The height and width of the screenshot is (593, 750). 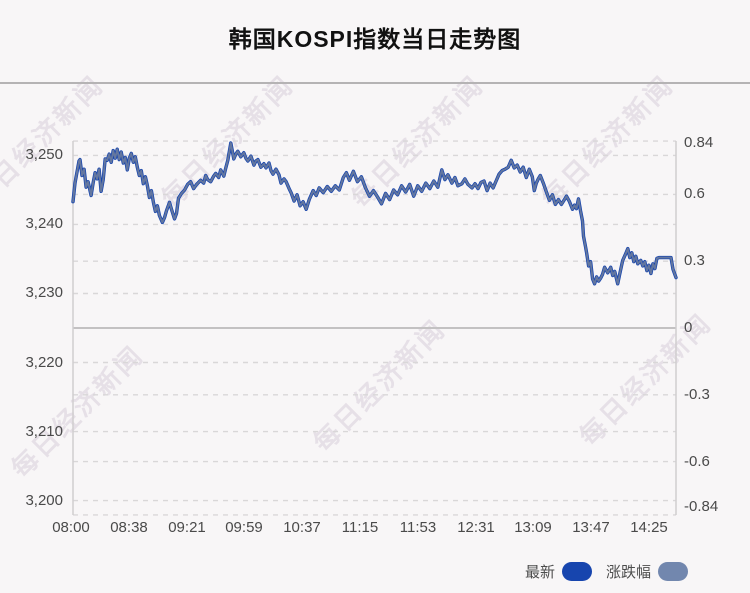 I want to click on y-right-tick-label: 0, so click(x=688, y=327).